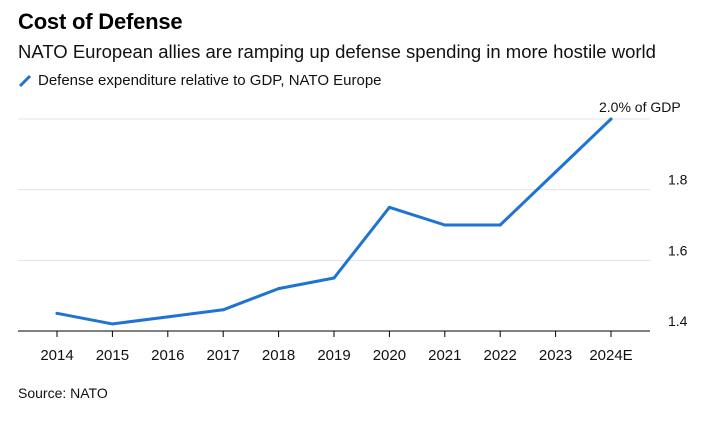  What do you see at coordinates (25, 80) in the screenshot?
I see `legend-line-icon` at bounding box center [25, 80].